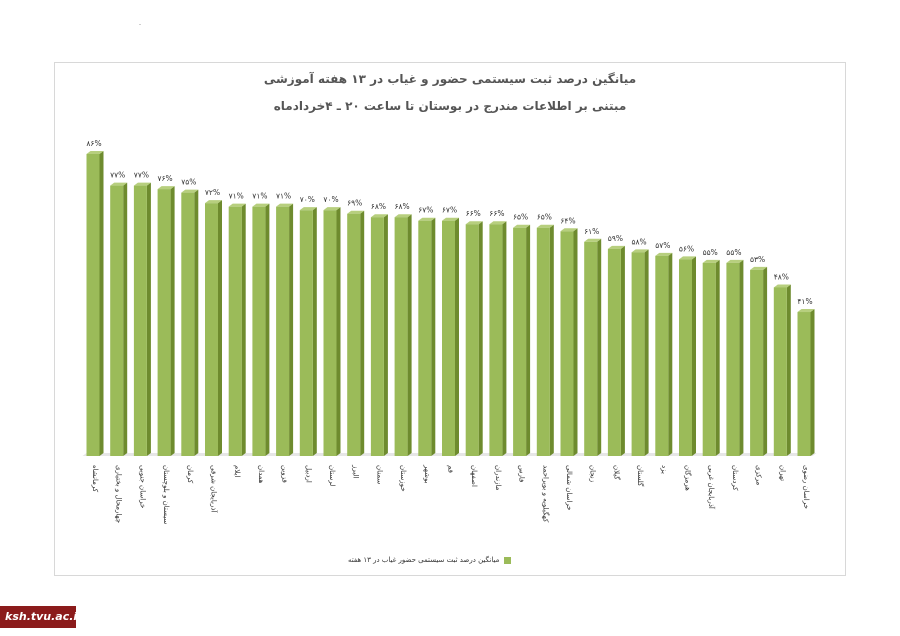 Image resolution: width=900 pixels, height=636 pixels. Describe the element at coordinates (261, 474) in the screenshot. I see `category-label: همدان` at that location.